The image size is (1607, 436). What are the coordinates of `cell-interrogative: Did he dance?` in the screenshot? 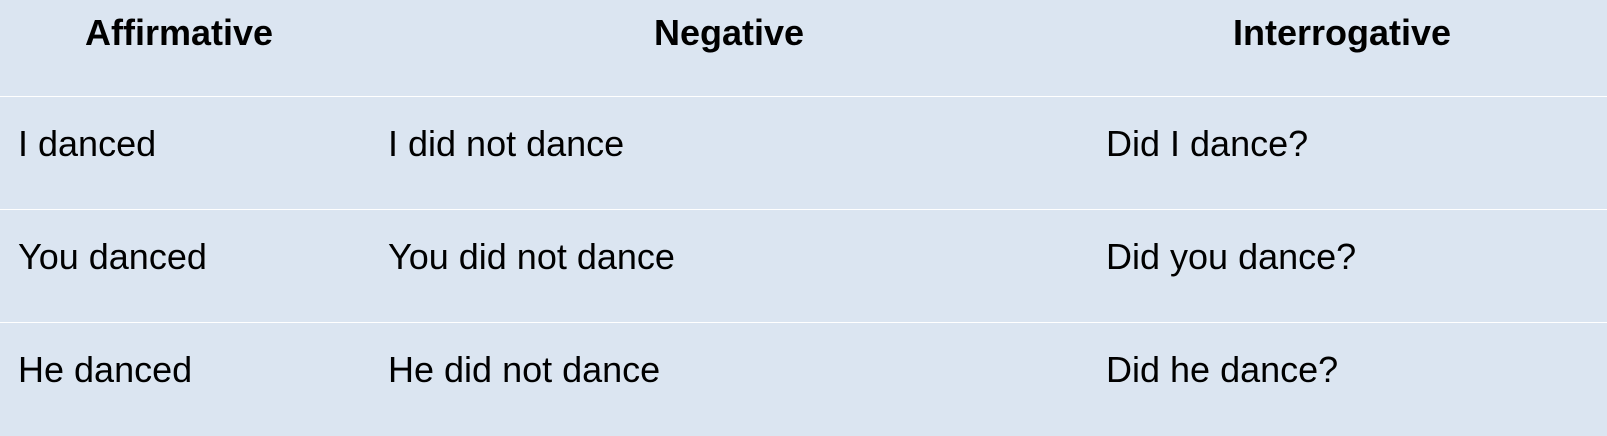 It's located at (1222, 370).